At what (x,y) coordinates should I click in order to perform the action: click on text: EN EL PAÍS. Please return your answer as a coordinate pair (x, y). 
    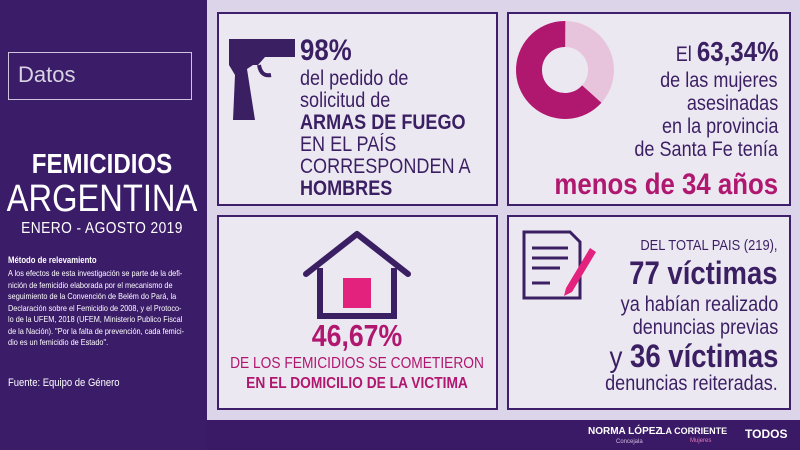
    Looking at the image, I should click on (348, 144).